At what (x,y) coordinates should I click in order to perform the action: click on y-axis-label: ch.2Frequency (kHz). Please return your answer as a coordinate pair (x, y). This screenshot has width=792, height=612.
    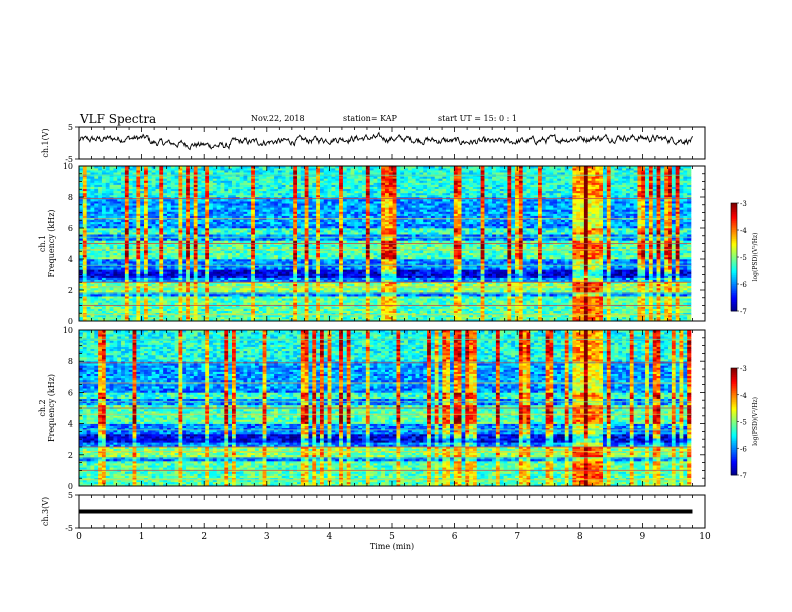
    Looking at the image, I should click on (47, 408).